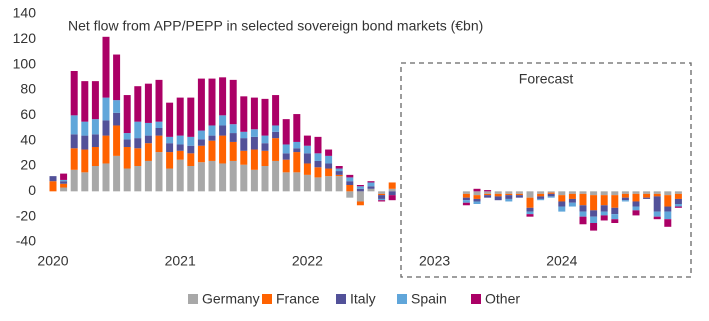 The height and width of the screenshot is (321, 709). What do you see at coordinates (363, 299) in the screenshot?
I see `legend-label: Italy` at bounding box center [363, 299].